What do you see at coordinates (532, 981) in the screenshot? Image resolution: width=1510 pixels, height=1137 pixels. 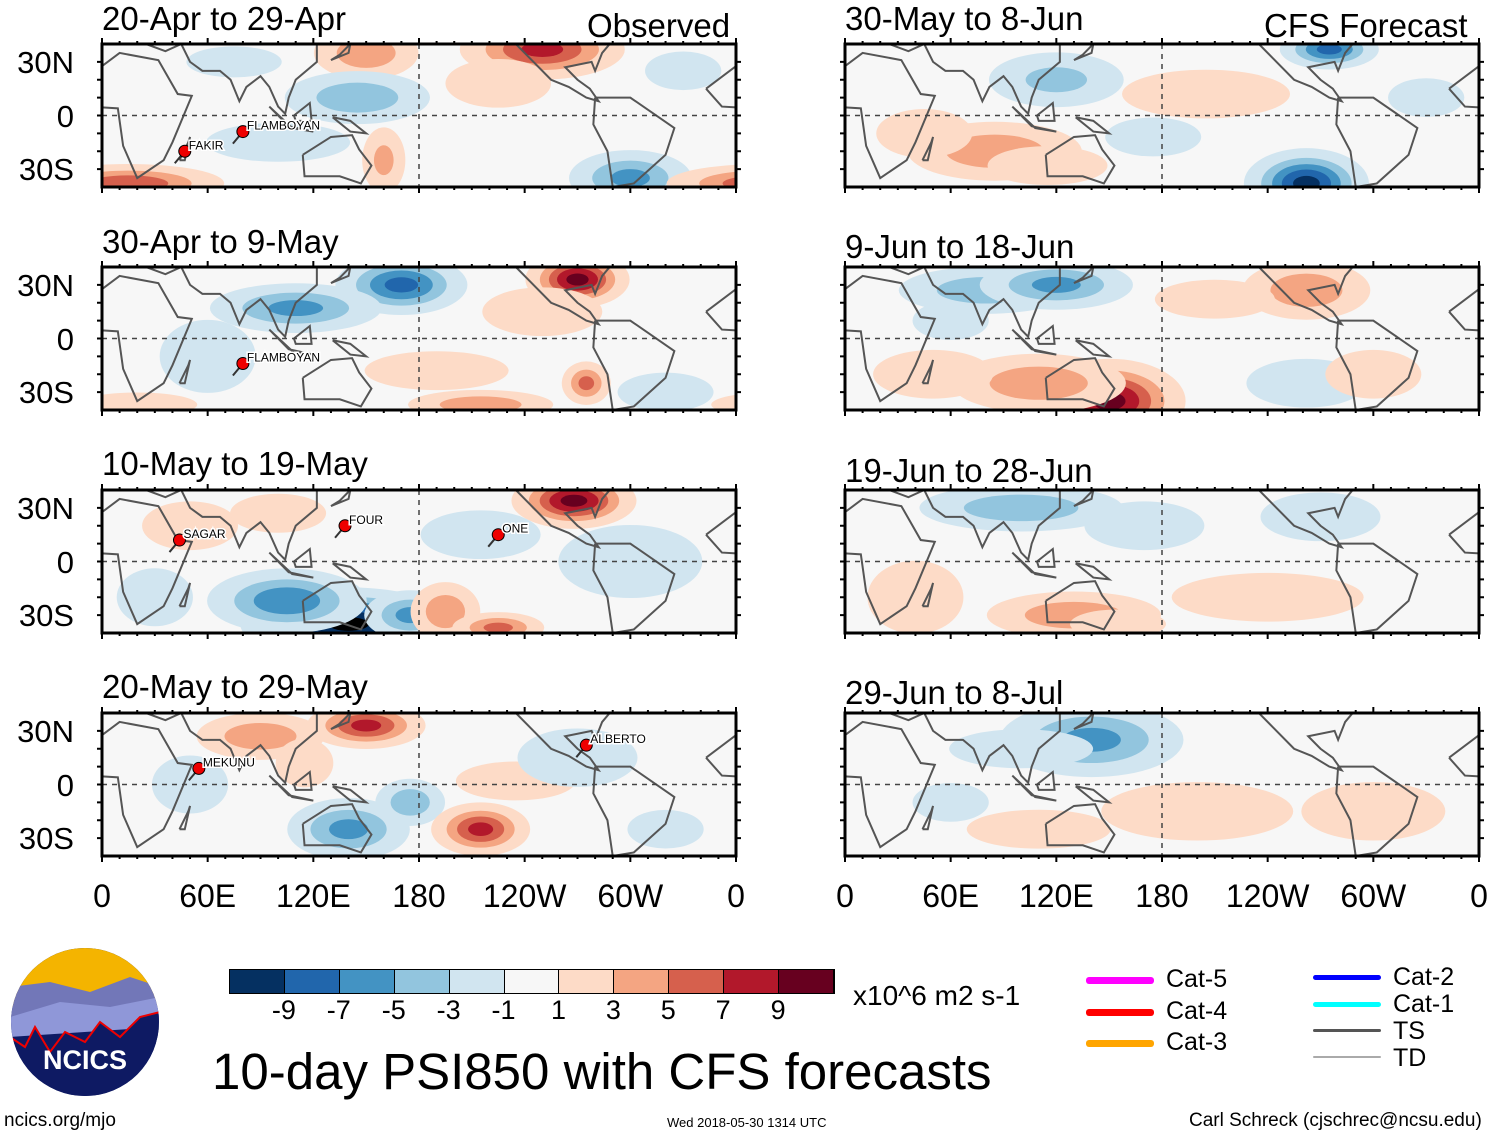 I see `colorbar` at bounding box center [532, 981].